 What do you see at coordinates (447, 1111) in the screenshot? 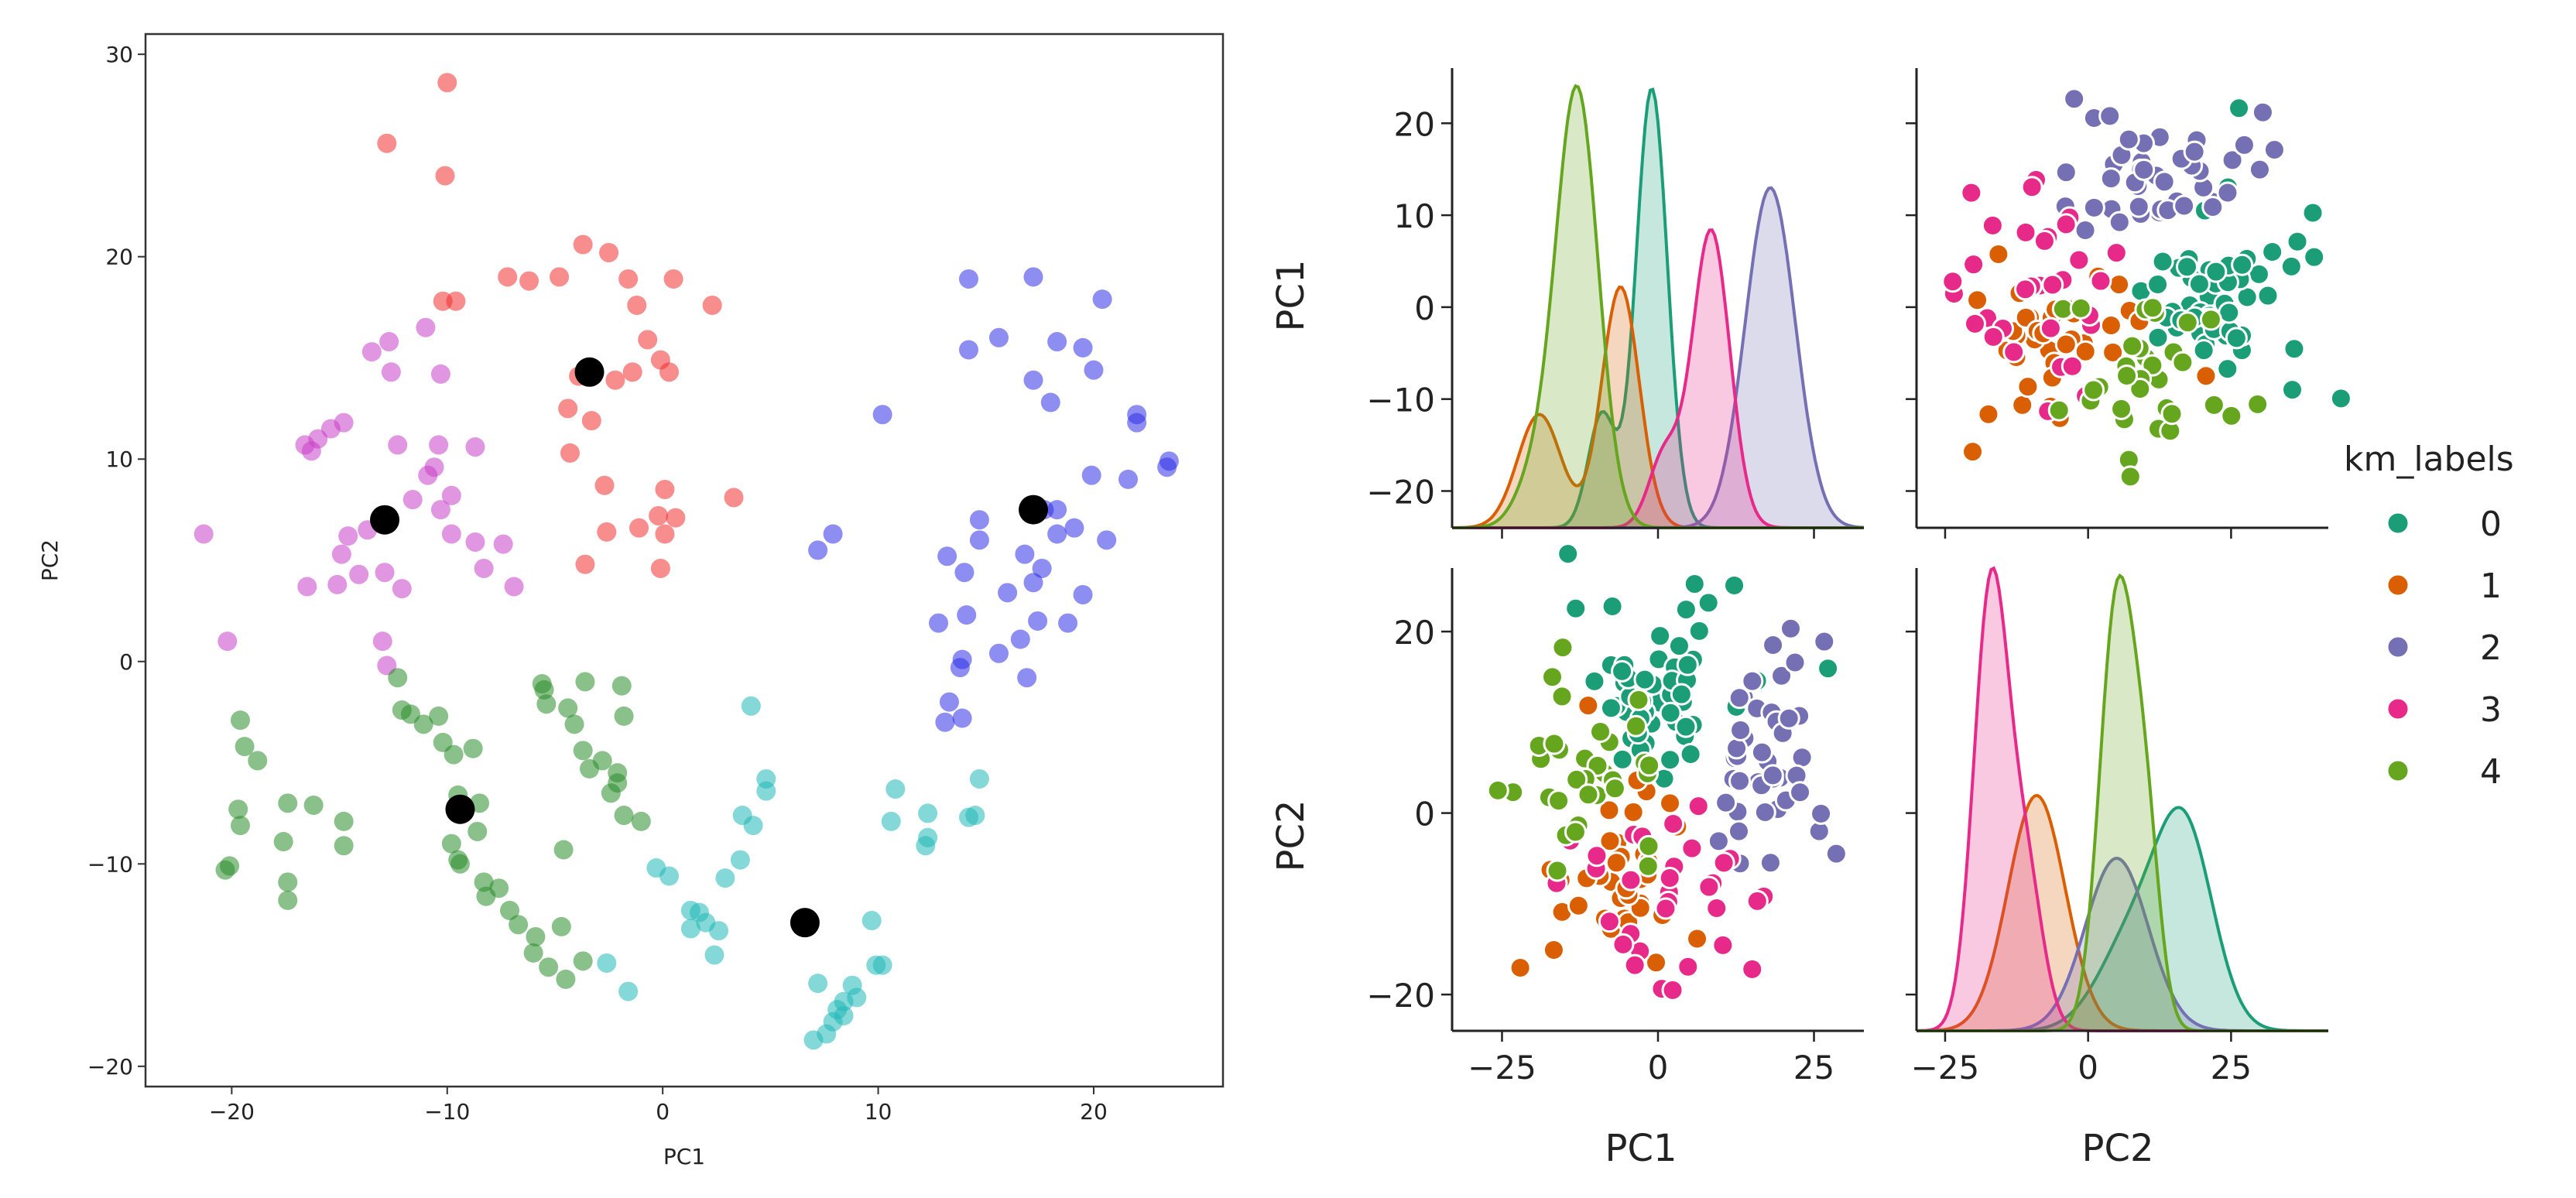
I see `x-tick-label: −10` at bounding box center [447, 1111].